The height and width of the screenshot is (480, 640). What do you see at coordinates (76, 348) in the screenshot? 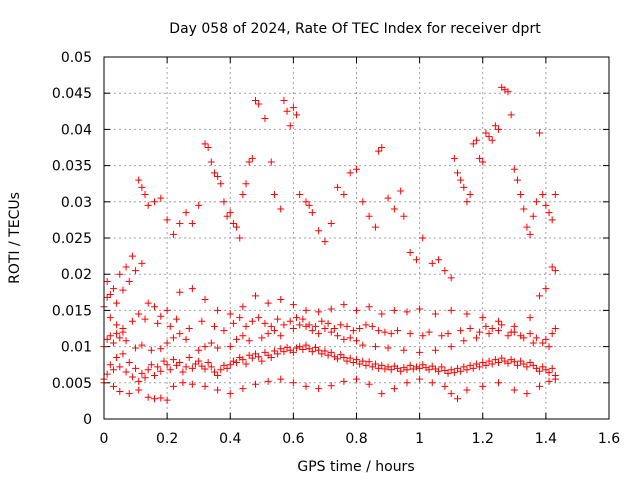
I see `y-tick-label: 0.01` at bounding box center [76, 348].